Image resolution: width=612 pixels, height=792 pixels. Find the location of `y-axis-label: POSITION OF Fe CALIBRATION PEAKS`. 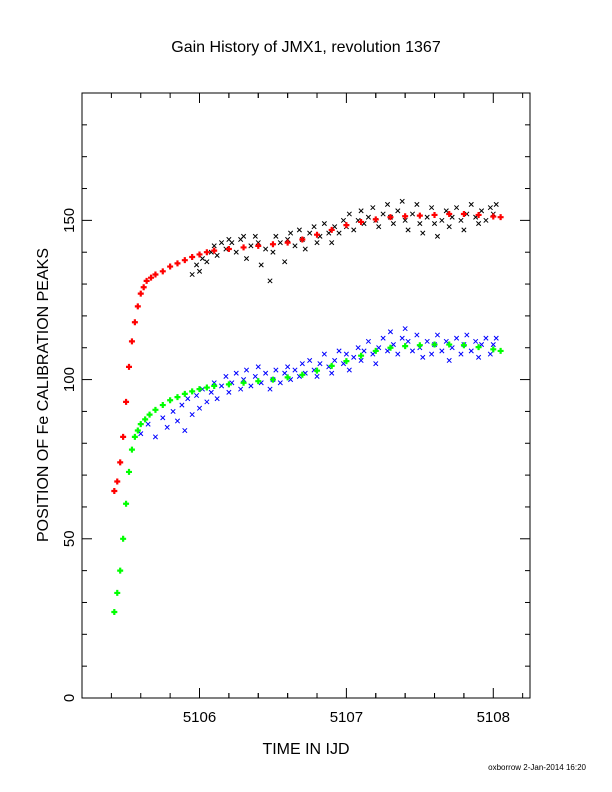

y-axis-label: POSITION OF Fe CALIBRATION PEAKS is located at coordinates (43, 395).